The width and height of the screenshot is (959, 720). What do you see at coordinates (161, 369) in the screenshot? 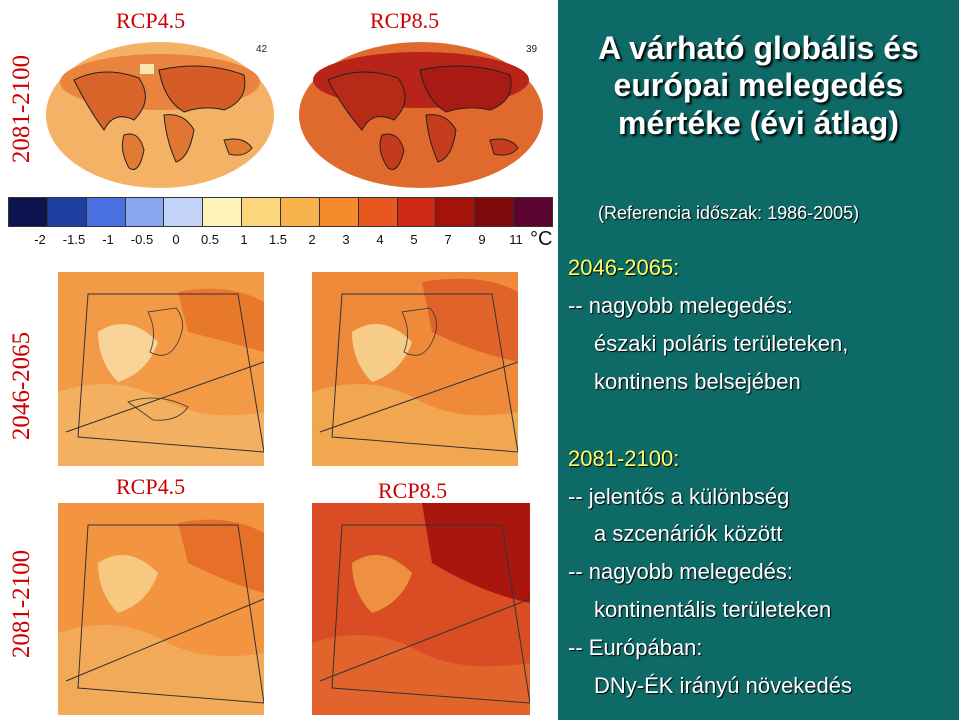
I see `europe-map-2046-2065-rcp45` at bounding box center [161, 369].